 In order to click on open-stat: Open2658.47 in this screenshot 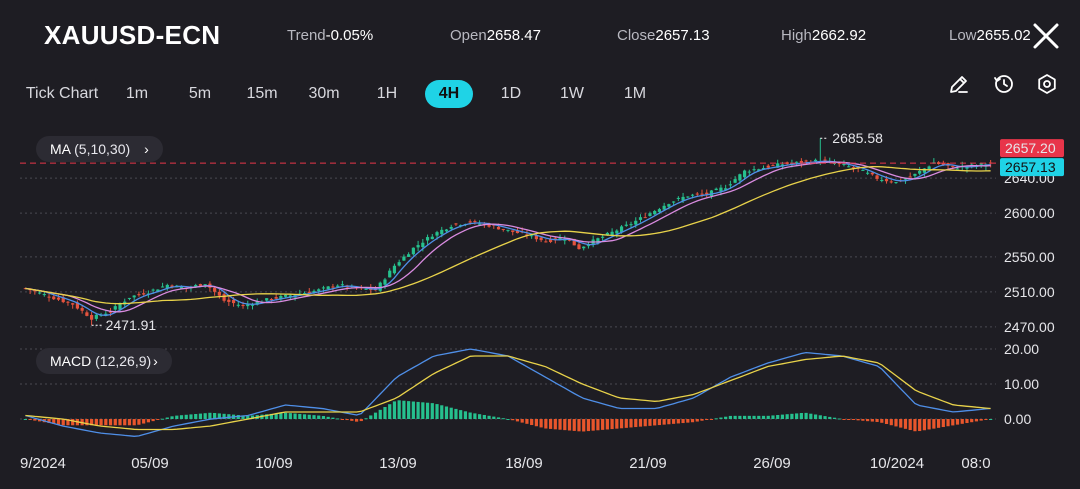, I will do `click(495, 35)`.